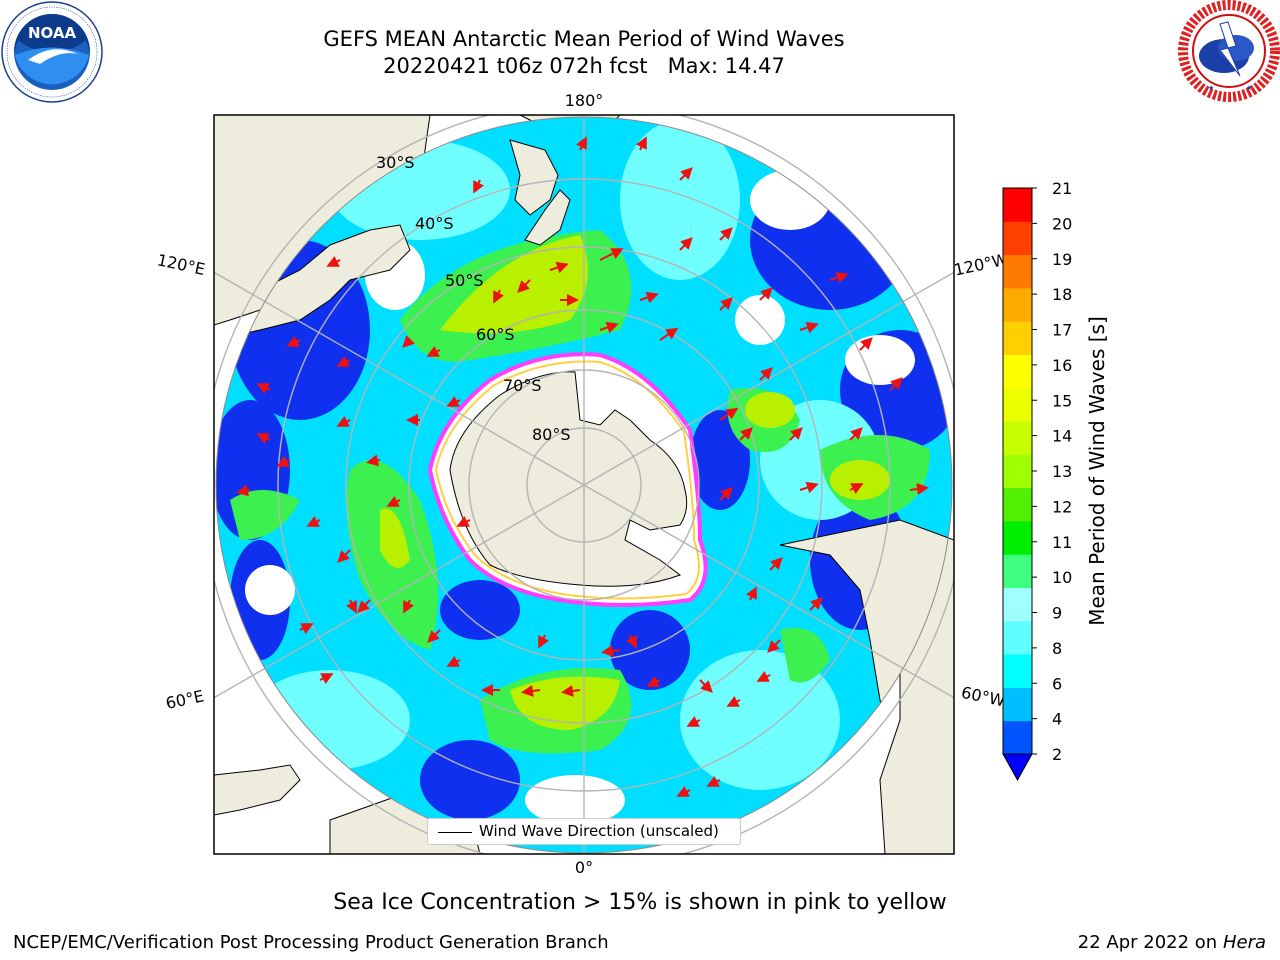 The image size is (1280, 960). I want to click on colorbar-under-extension, so click(1017, 767).